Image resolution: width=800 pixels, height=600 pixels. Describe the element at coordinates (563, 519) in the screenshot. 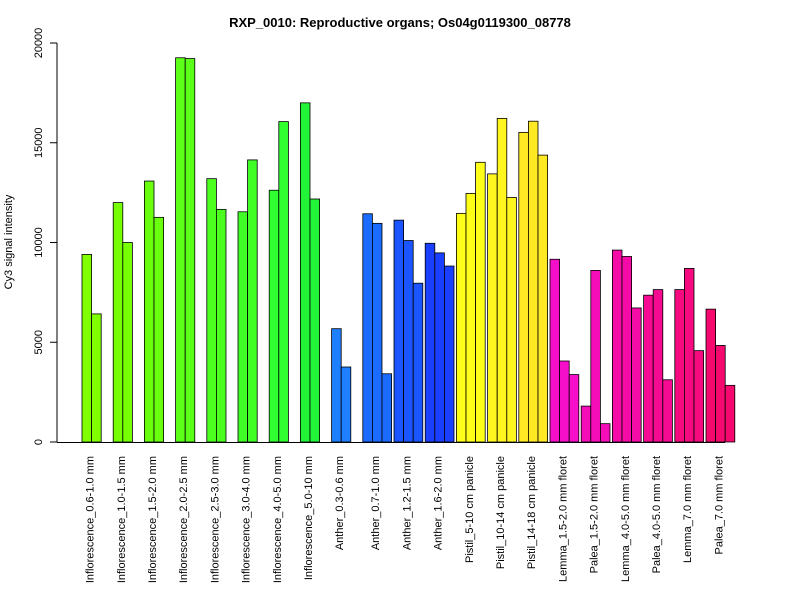

I see `x-tick-label: Lemma_1.5-2.0 mm floret` at that location.